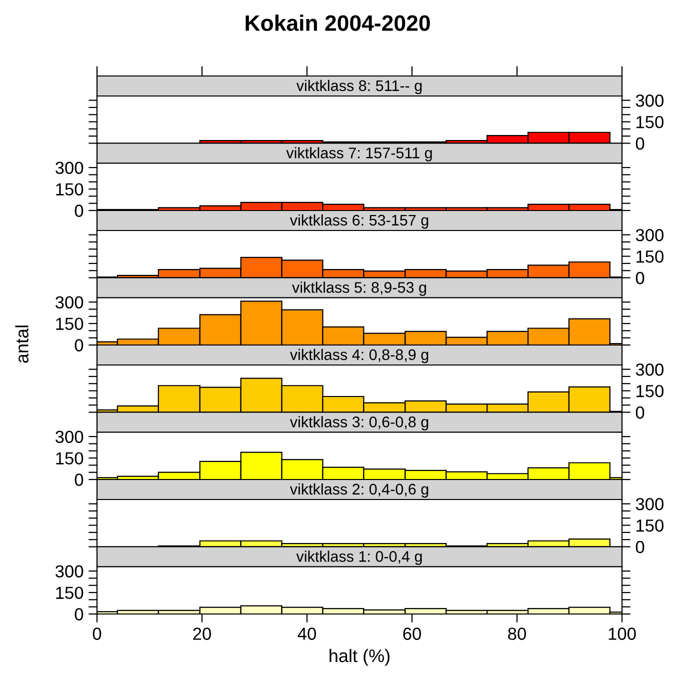 This screenshot has height=688, width=675. Describe the element at coordinates (21, 344) in the screenshot. I see `y-axis-title: antal` at that location.